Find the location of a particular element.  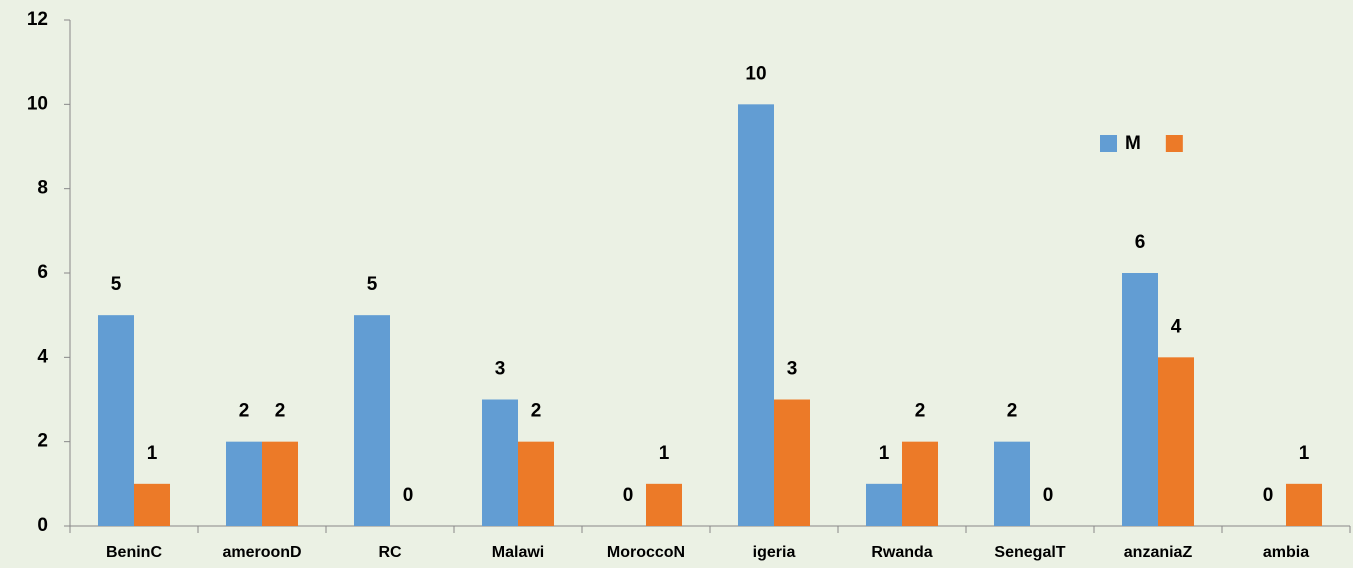

y-tick-label: 2 is located at coordinates (42, 441).